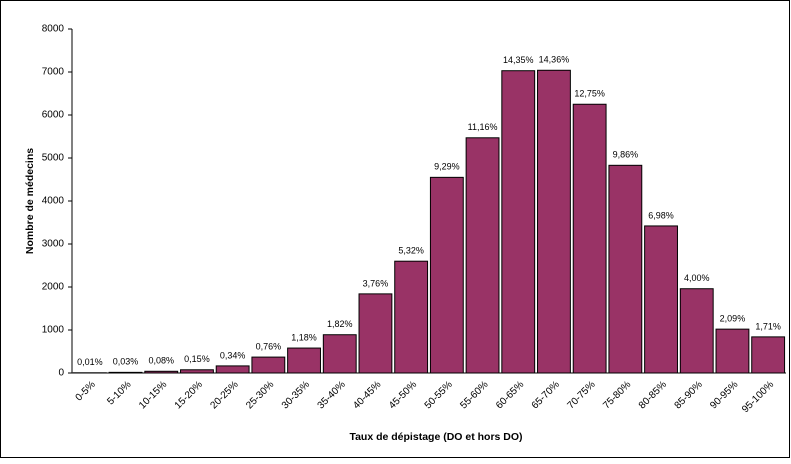 This screenshot has width=791, height=464. What do you see at coordinates (53, 72) in the screenshot?
I see `y-tick-label: 7000` at bounding box center [53, 72].